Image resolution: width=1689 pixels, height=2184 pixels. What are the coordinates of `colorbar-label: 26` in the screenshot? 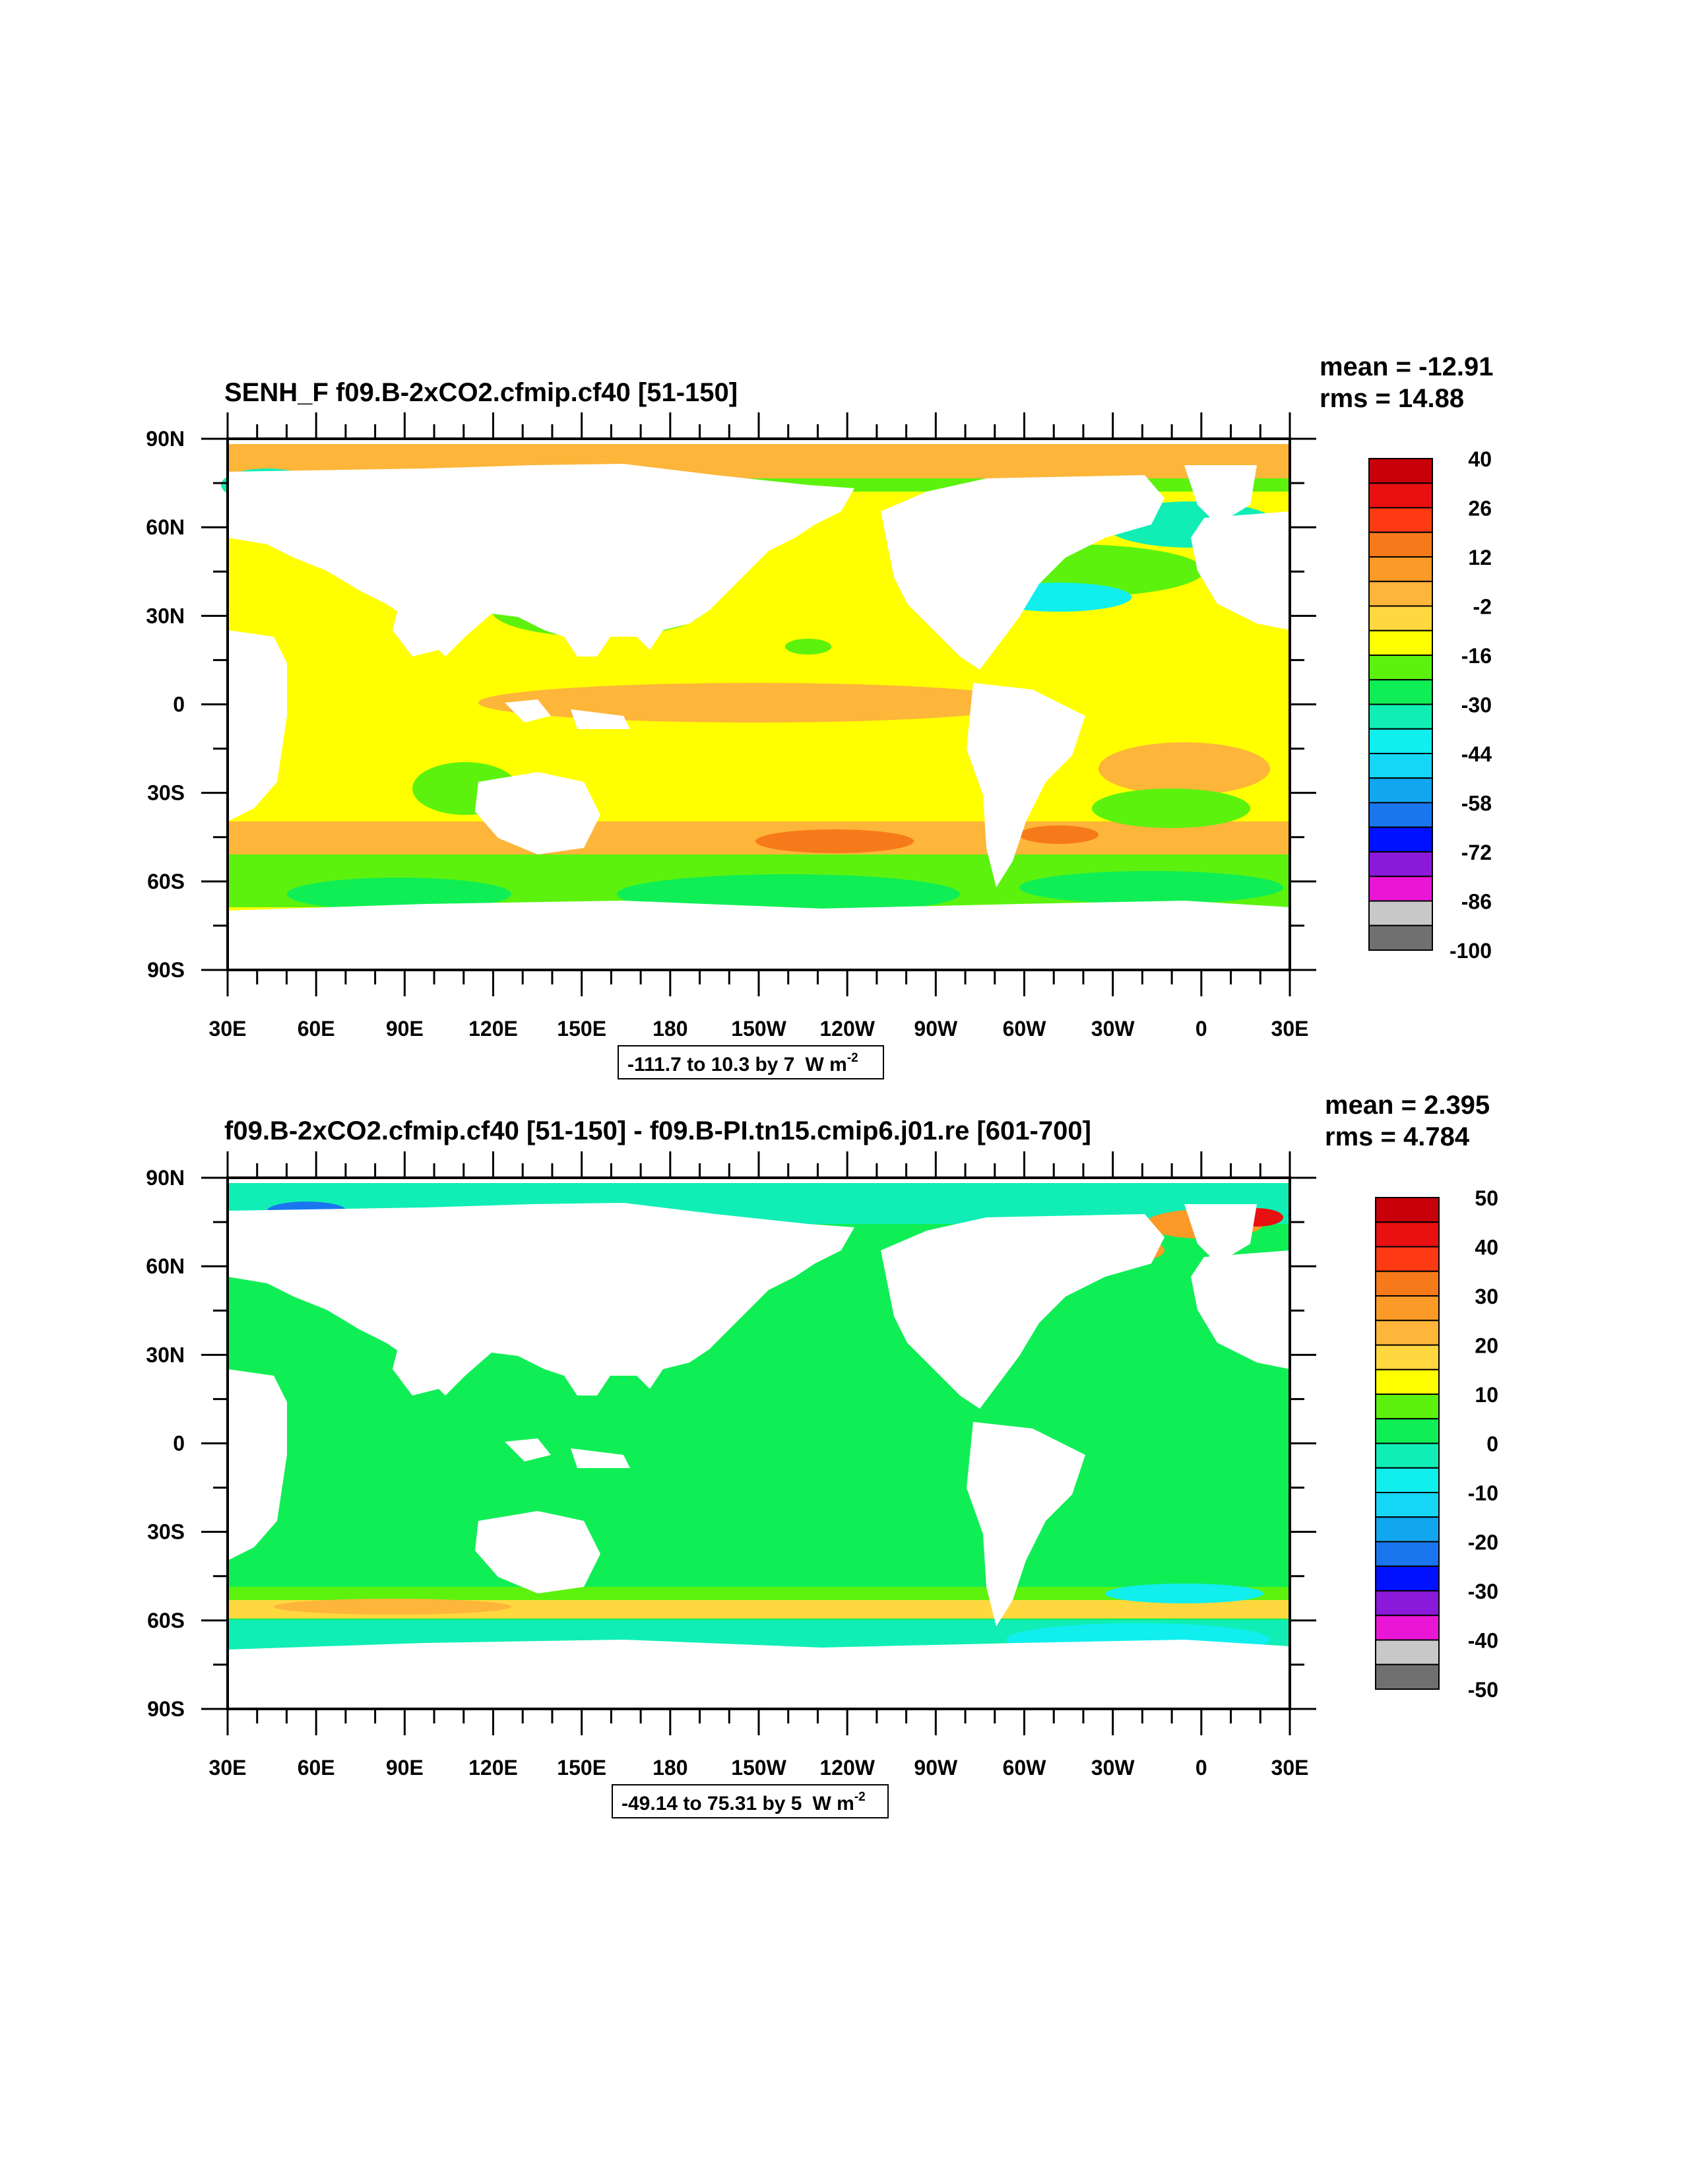 It's located at (1480, 509).